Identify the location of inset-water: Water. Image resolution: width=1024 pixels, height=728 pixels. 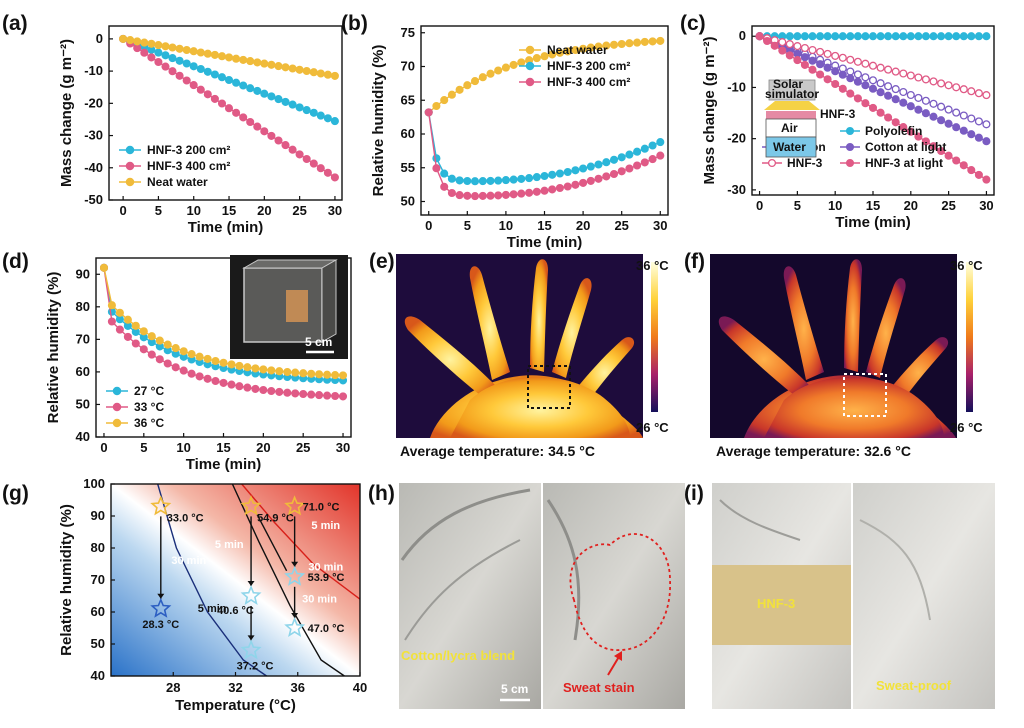
(789, 147).